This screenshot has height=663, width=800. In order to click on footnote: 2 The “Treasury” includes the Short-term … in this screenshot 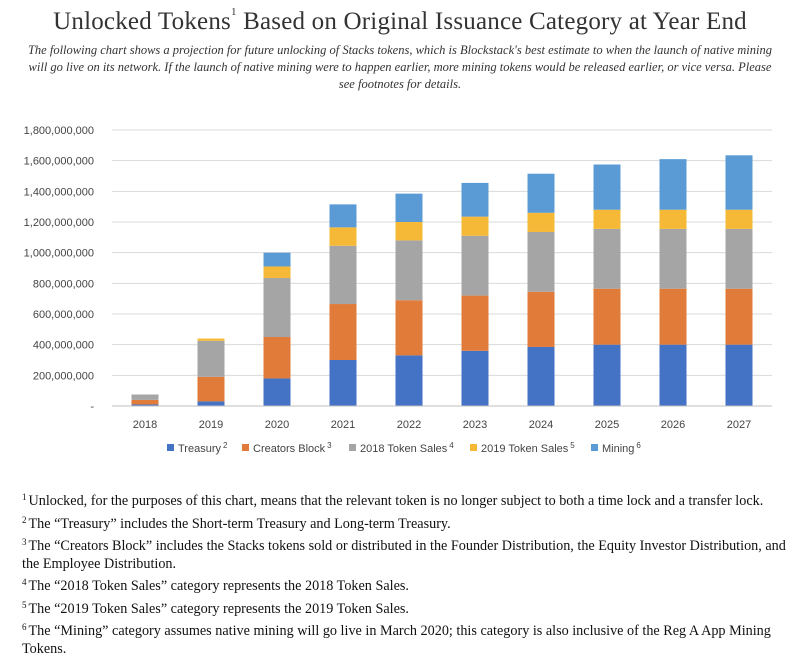, I will do `click(407, 523)`.